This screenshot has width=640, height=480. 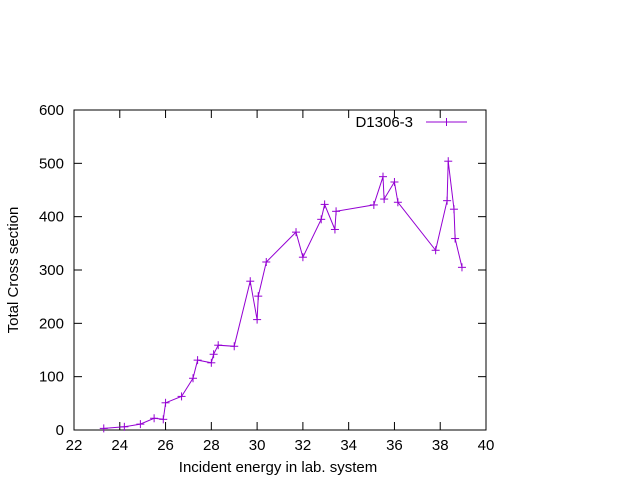 What do you see at coordinates (440, 445) in the screenshot?
I see `x-tick-label: 38` at bounding box center [440, 445].